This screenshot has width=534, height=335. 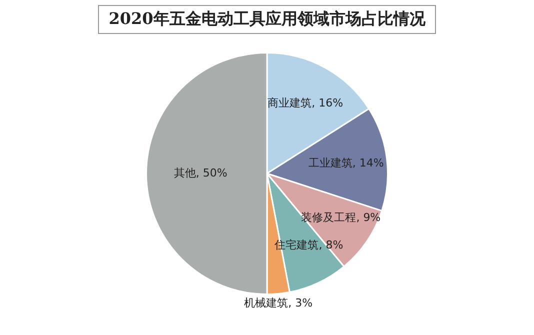 What do you see at coordinates (309, 245) in the screenshot?
I see `slice-label: 住宅建筑, 8%` at bounding box center [309, 245].